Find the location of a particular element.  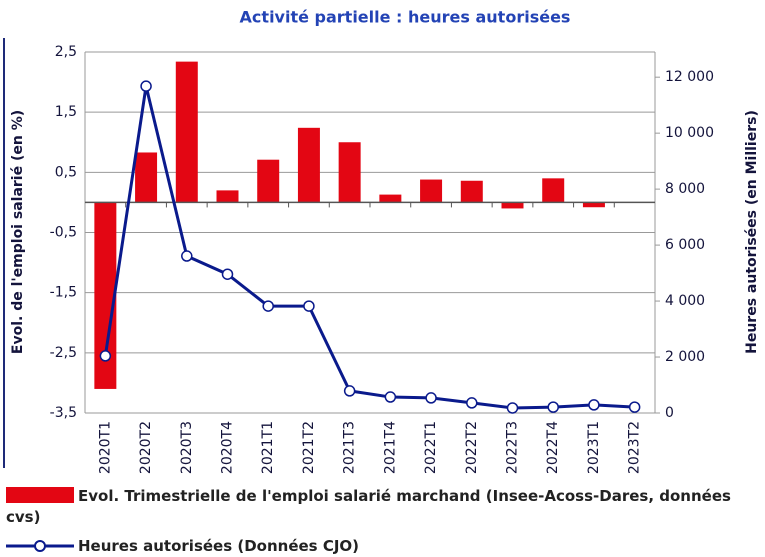

legend-line: Heures autorisées (Données CJO) is located at coordinates (182, 546).